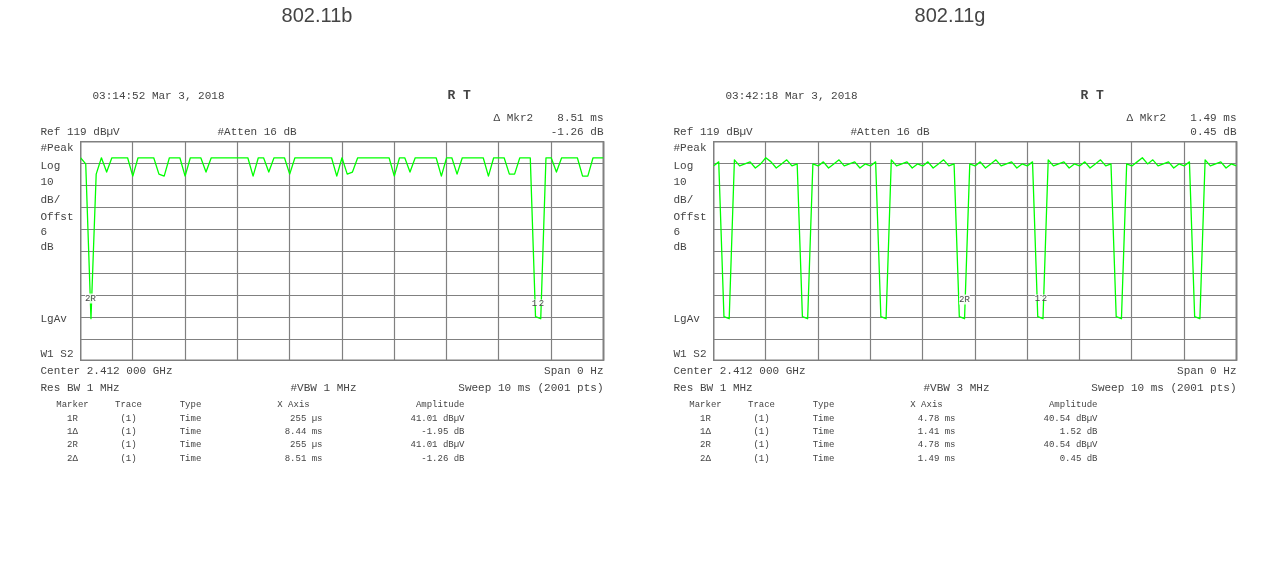 The height and width of the screenshot is (572, 1267). I want to click on text: 8.44 ms, so click(303, 431).